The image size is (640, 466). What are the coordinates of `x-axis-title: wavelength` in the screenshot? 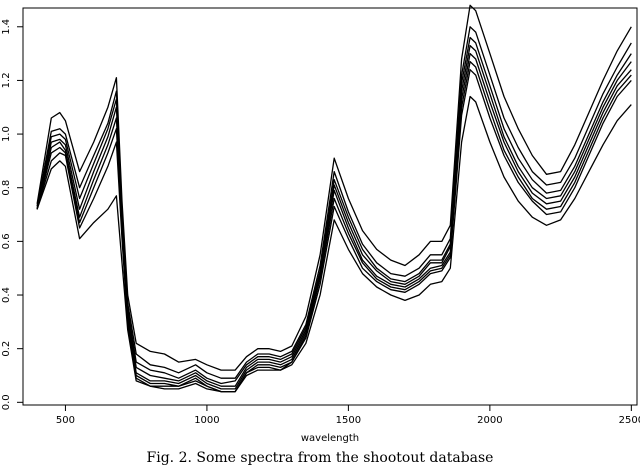 It's located at (330, 438).